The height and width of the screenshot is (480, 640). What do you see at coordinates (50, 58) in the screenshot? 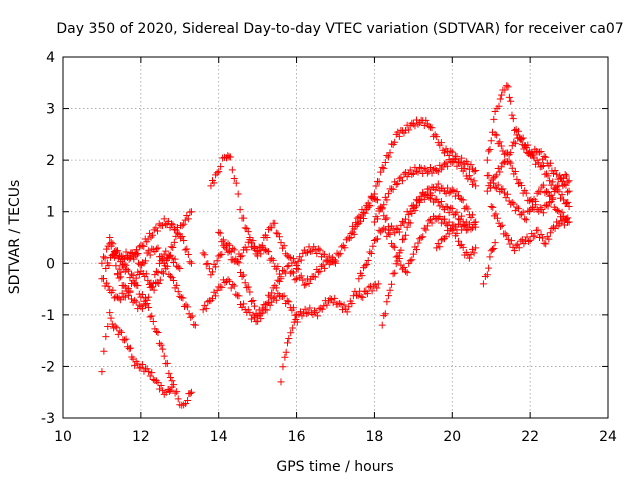
I see `y-tick-label: 4` at bounding box center [50, 58].